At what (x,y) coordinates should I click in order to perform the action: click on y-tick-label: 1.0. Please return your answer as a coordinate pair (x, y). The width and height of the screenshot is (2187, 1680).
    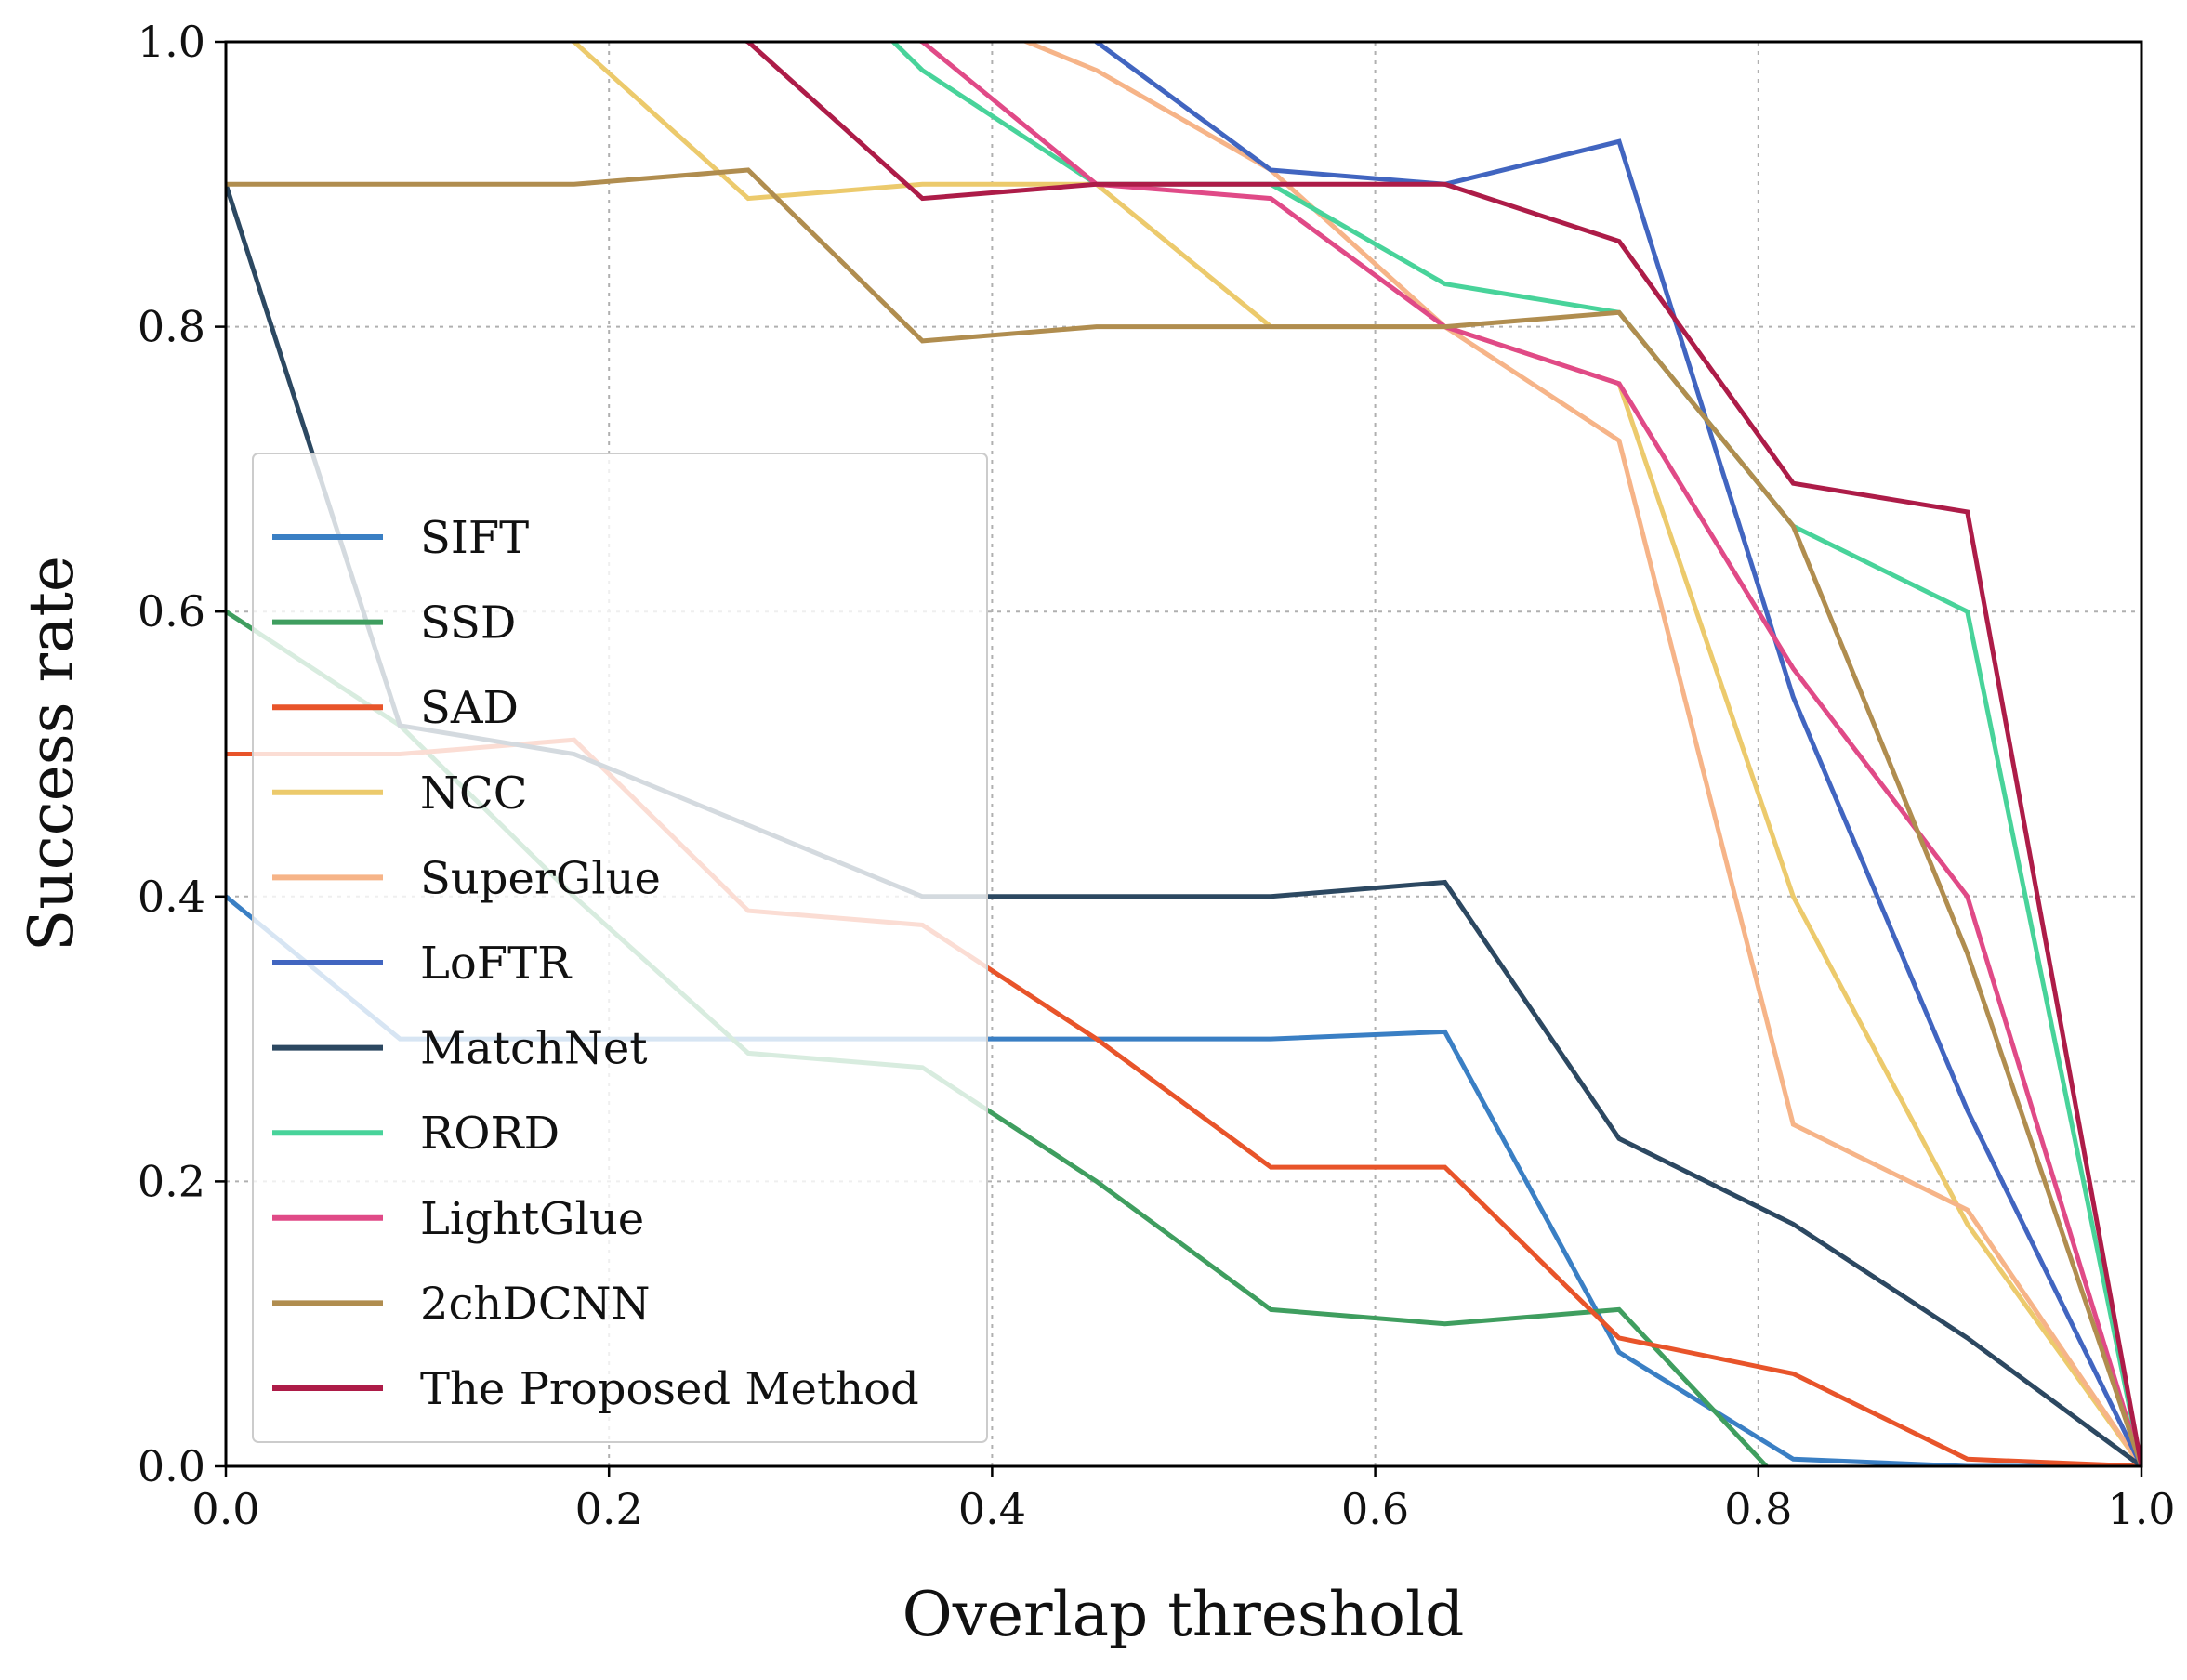
    Looking at the image, I should click on (171, 42).